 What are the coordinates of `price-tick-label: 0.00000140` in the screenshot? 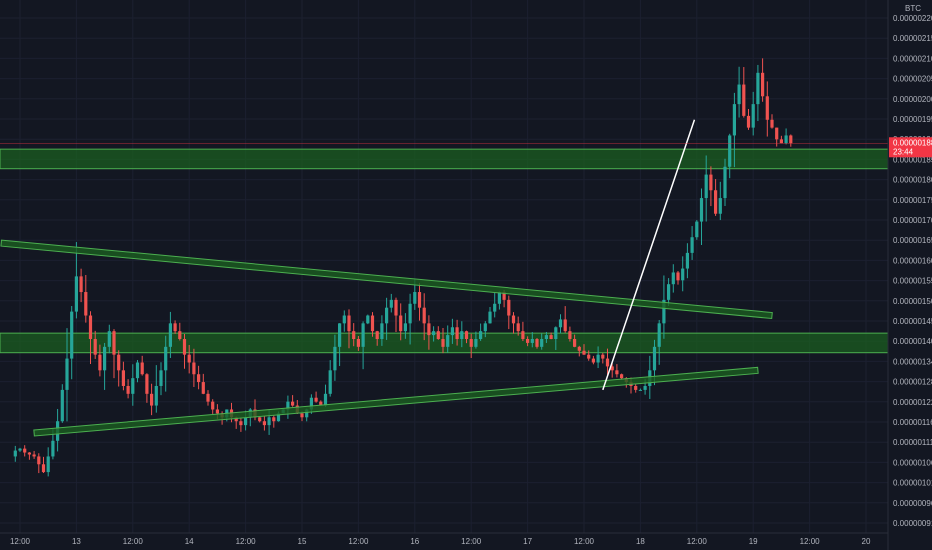 It's located at (912, 341).